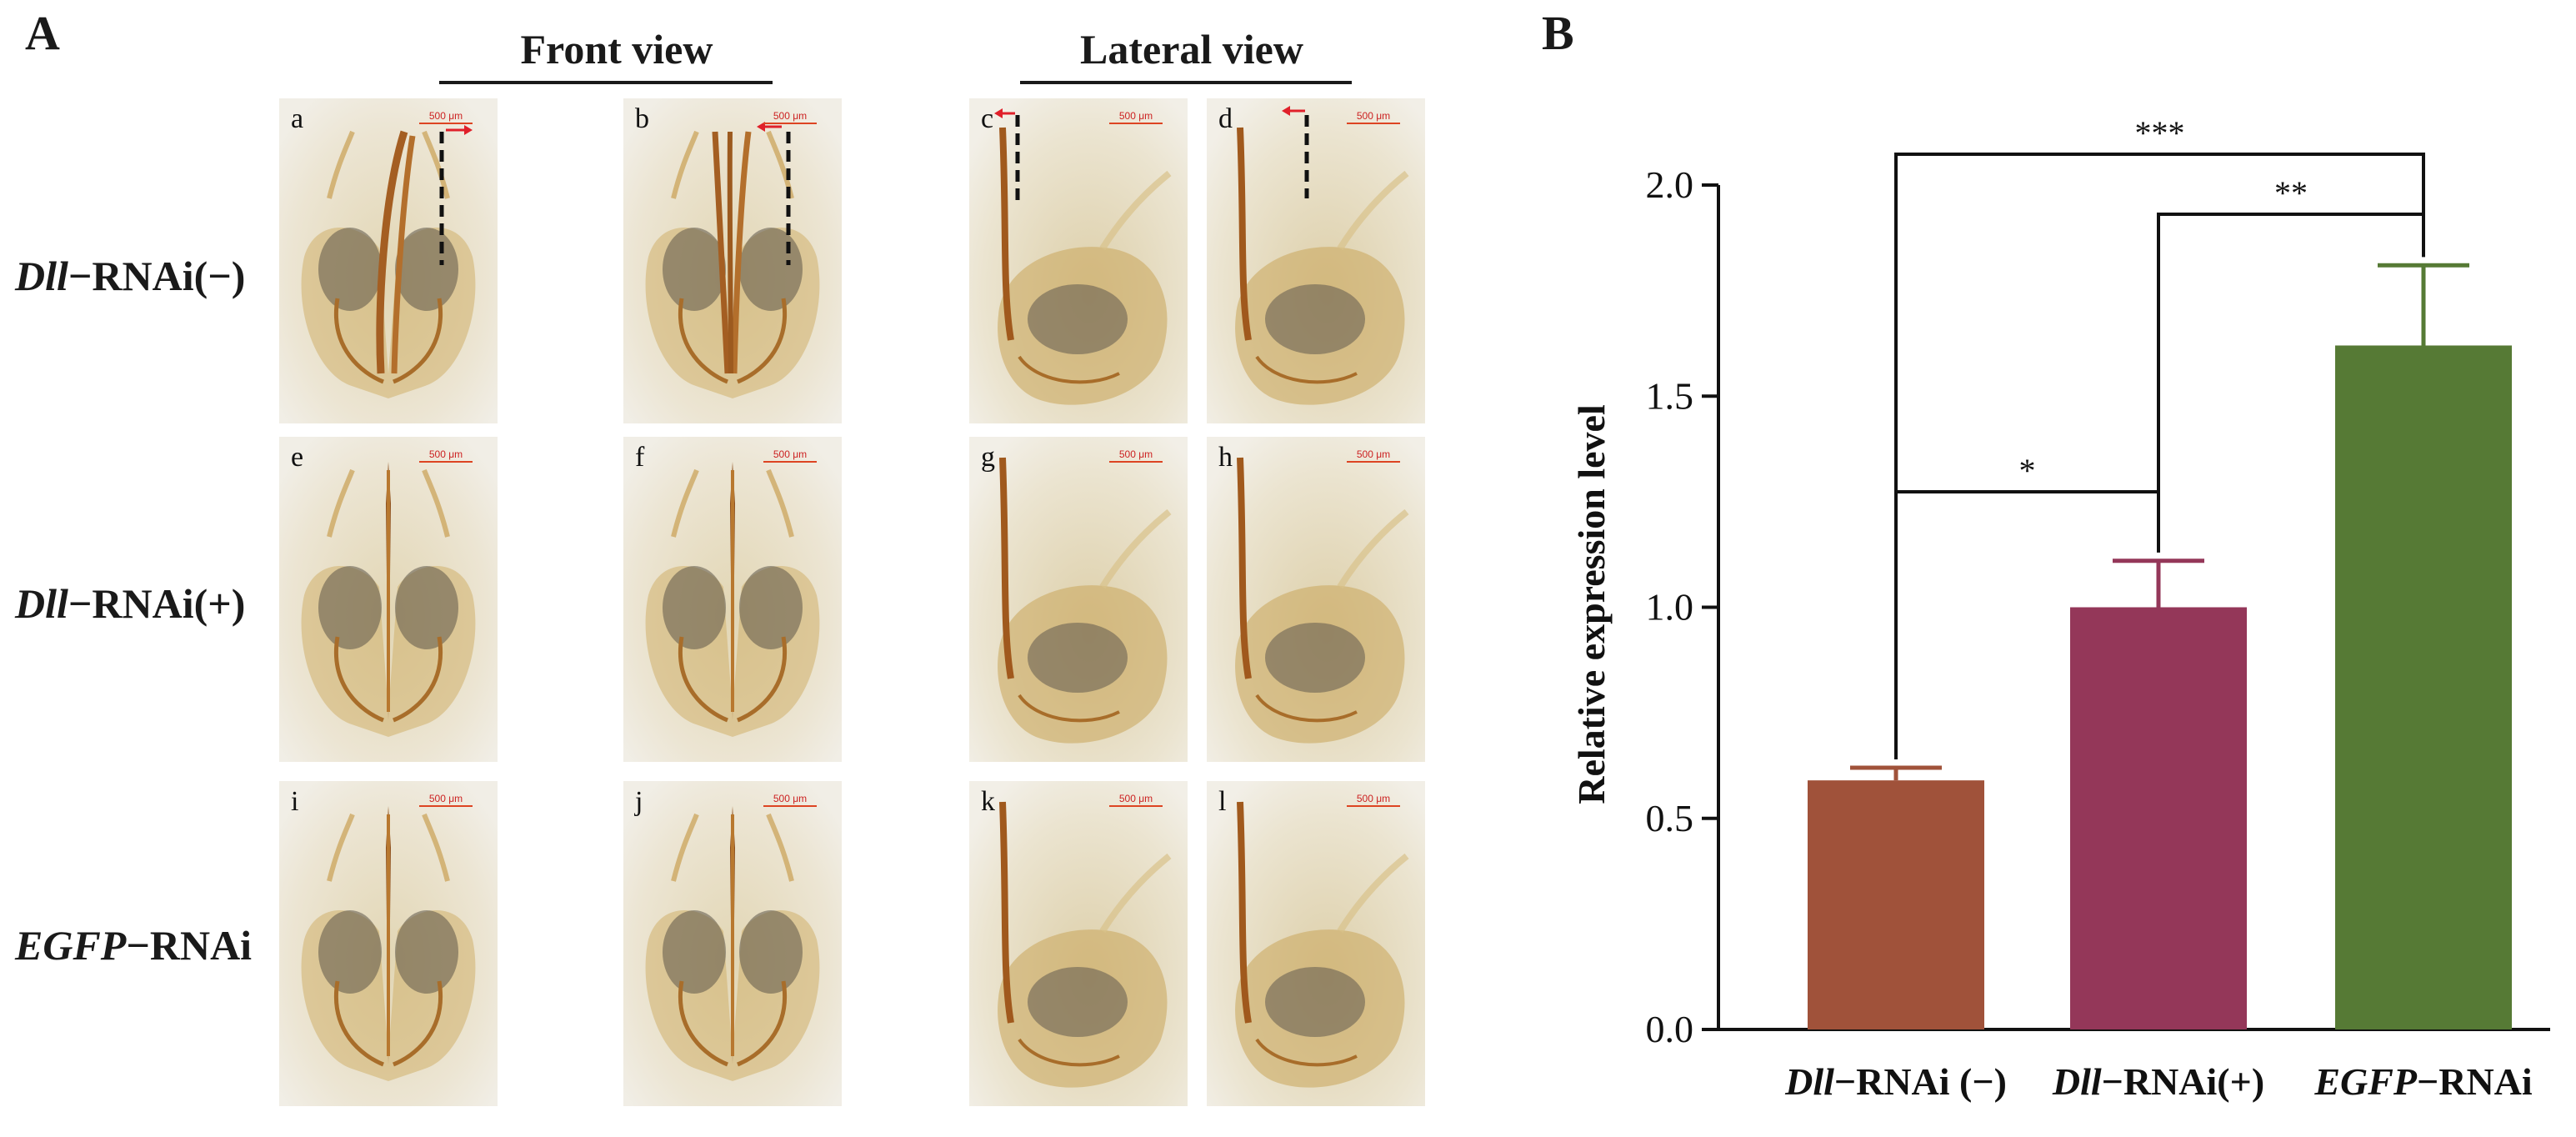  I want to click on x-tick-label-suffix: −RNAi(+), so click(2183, 1082).